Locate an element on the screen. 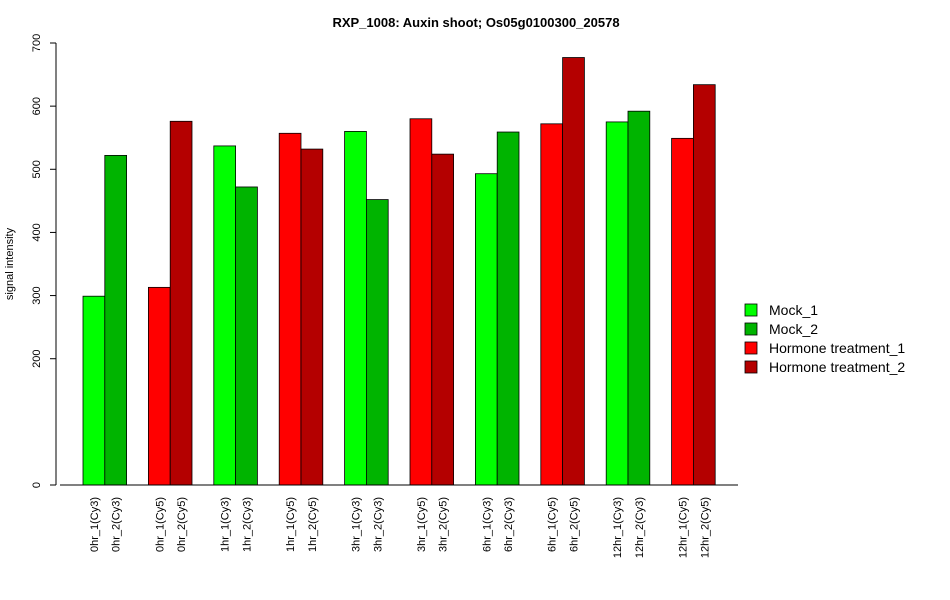  y-axis: 0 200 300 400 500 600 700 is located at coordinates (44, 261).